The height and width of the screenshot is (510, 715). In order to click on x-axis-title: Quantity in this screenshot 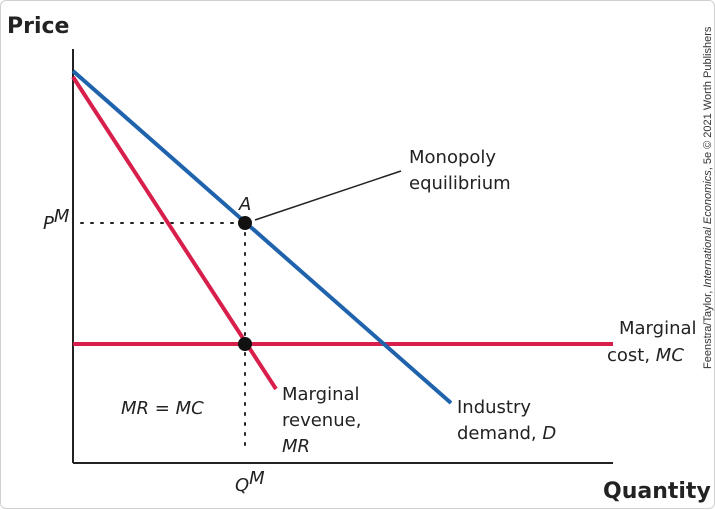, I will do `click(657, 491)`.